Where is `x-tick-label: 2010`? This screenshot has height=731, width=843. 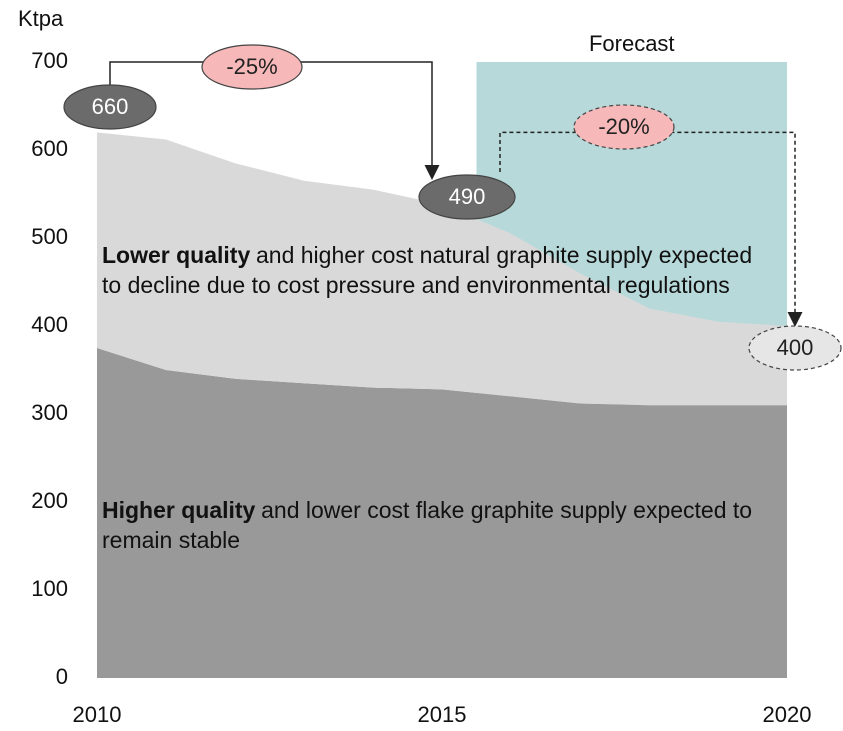 x-tick-label: 2010 is located at coordinates (97, 714).